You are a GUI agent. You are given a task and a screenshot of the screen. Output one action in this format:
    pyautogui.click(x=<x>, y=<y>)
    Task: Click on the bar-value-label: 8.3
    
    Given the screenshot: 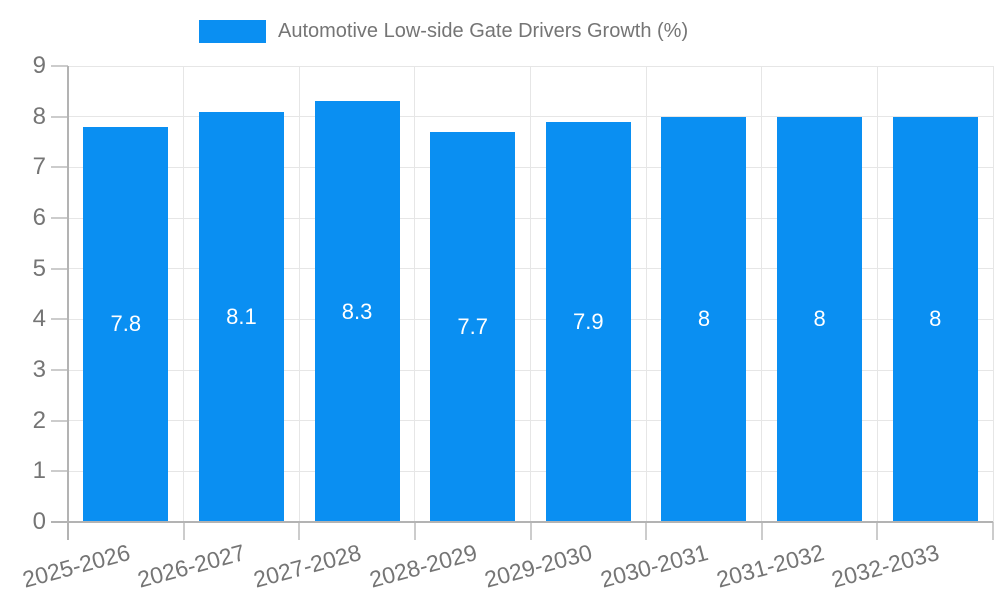 What is the action you would take?
    pyautogui.click(x=357, y=311)
    